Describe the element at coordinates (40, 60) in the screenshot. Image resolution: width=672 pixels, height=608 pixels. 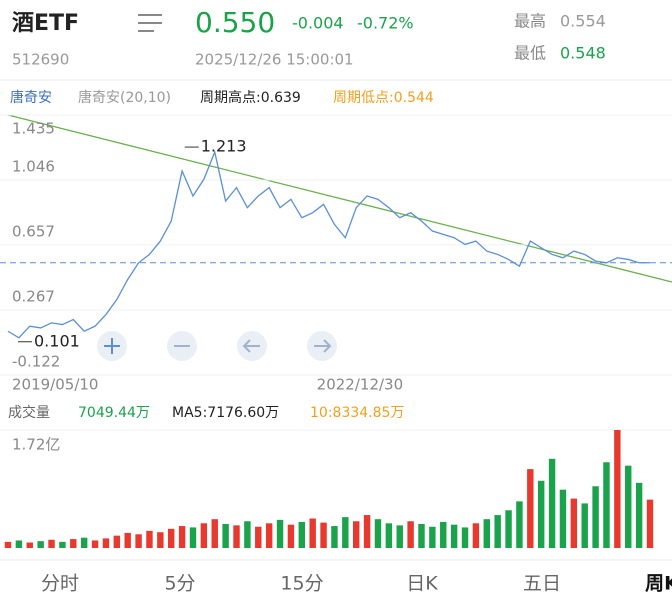
I see `fund-code: 512690` at that location.